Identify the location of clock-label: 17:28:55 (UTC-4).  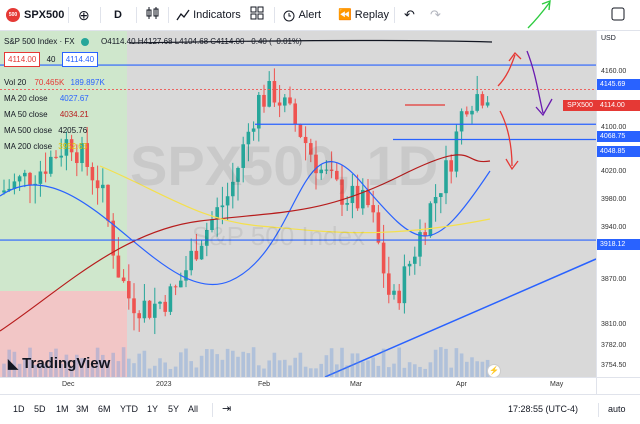
(543, 409).